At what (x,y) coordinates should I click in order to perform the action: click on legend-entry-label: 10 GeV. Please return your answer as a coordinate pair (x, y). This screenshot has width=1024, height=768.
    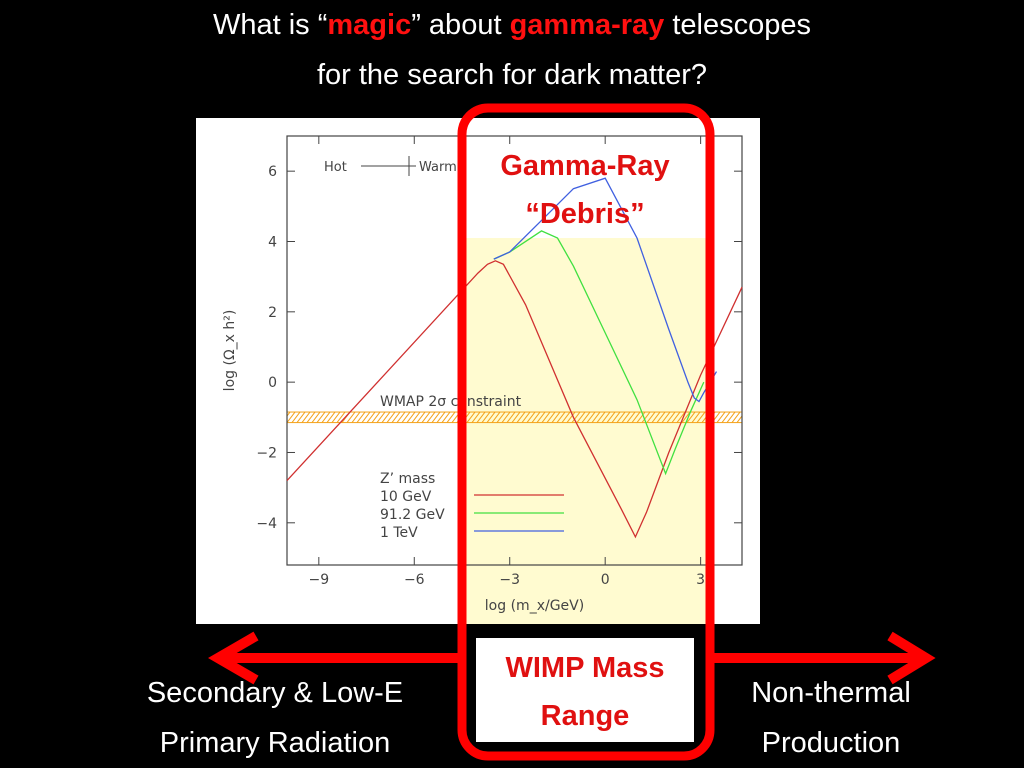
    Looking at the image, I should click on (406, 497).